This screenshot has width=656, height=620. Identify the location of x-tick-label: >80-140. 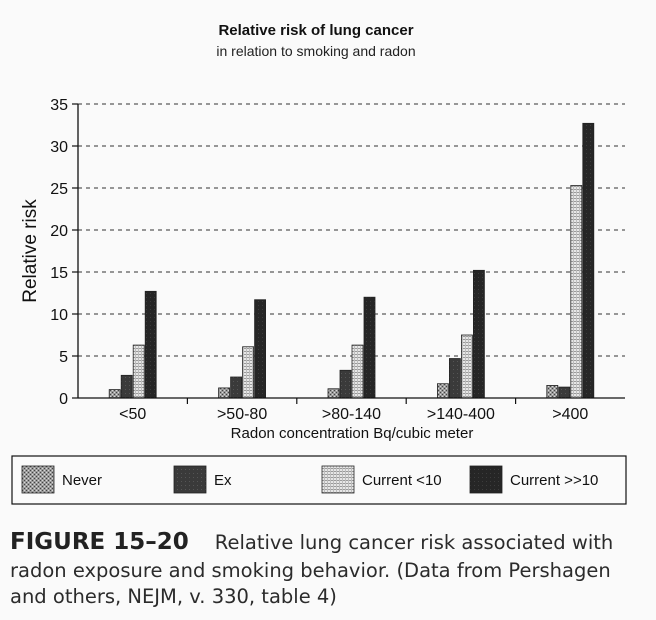
(351, 414).